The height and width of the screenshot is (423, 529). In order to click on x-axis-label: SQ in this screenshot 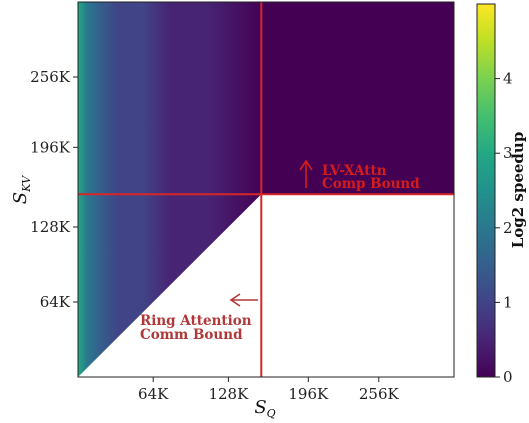, I will do `click(264, 408)`.